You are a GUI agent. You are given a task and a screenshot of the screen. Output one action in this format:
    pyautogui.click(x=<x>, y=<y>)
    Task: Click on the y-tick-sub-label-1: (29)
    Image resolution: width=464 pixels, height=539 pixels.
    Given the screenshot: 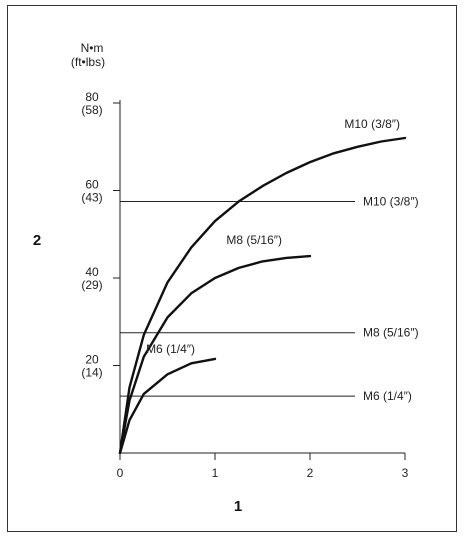 What is the action you would take?
    pyautogui.click(x=91, y=285)
    